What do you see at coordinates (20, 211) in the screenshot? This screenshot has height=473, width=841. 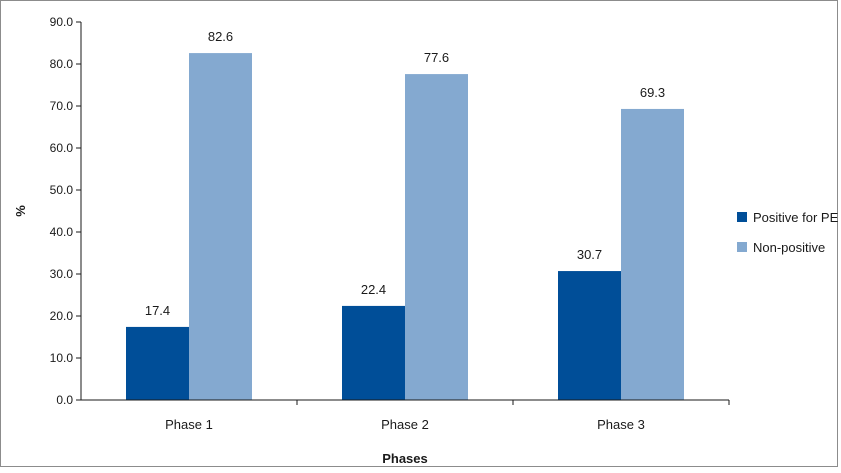 I see `y-axis-title: %` at bounding box center [20, 211].